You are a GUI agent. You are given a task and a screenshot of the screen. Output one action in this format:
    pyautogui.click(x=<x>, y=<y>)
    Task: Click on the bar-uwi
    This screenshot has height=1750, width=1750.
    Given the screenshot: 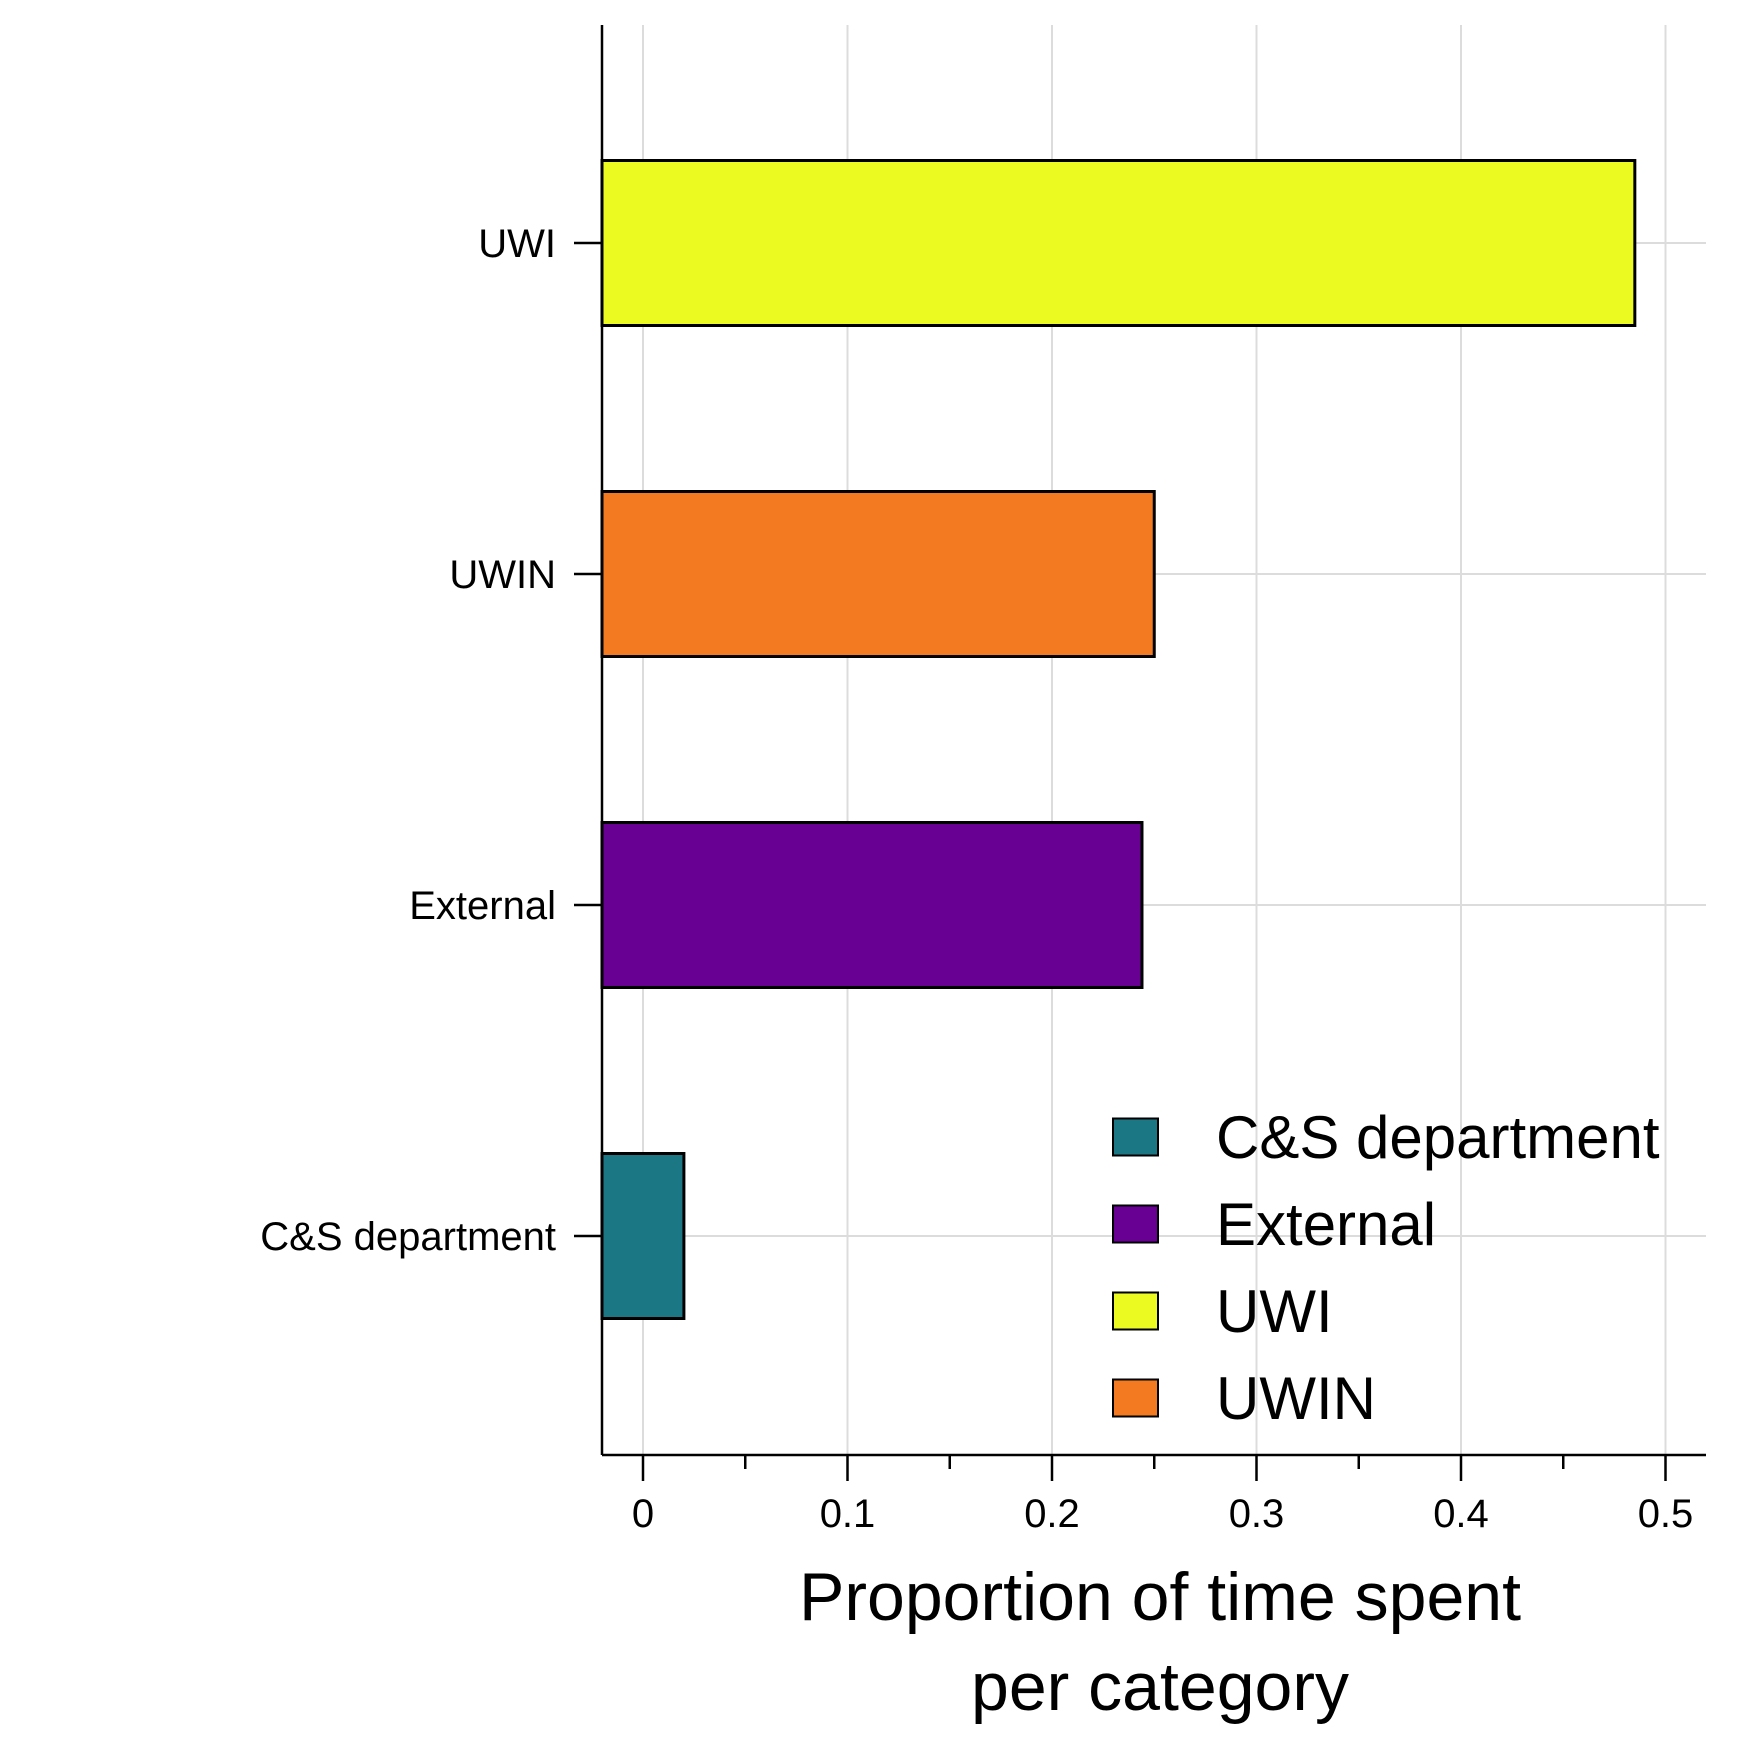 What is the action you would take?
    pyautogui.click(x=1118, y=243)
    